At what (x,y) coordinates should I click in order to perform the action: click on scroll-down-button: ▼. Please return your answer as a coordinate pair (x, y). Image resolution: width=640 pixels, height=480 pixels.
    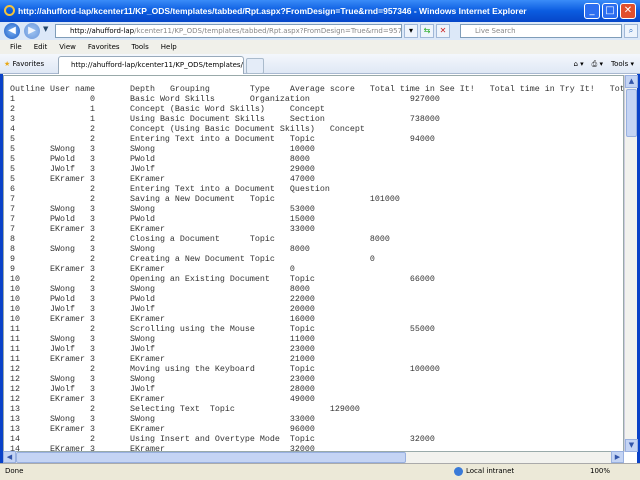
    Looking at the image, I should click on (631, 445).